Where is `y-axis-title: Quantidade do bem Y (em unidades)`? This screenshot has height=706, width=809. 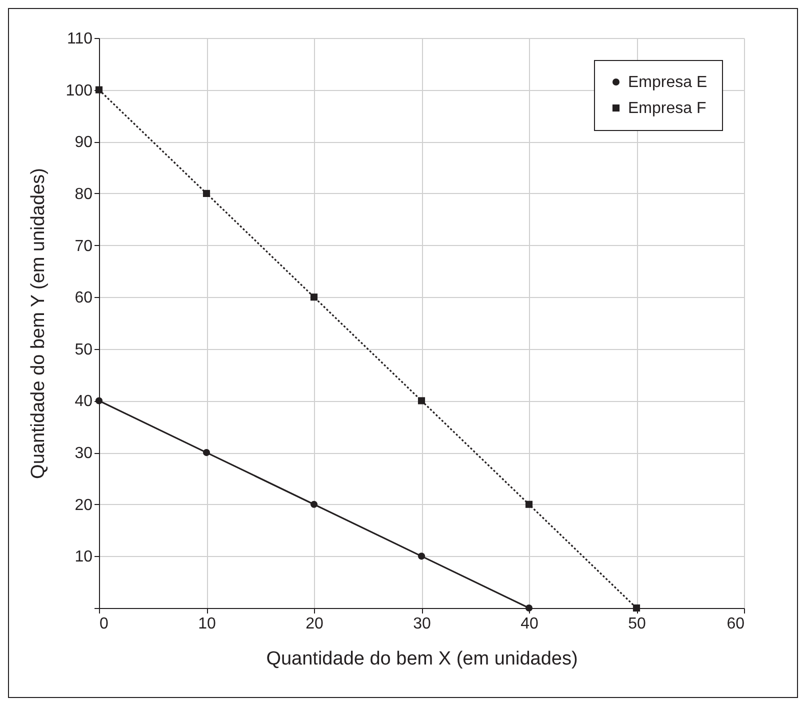 y-axis-title: Quantidade do bem Y (em unidades) is located at coordinates (38, 323).